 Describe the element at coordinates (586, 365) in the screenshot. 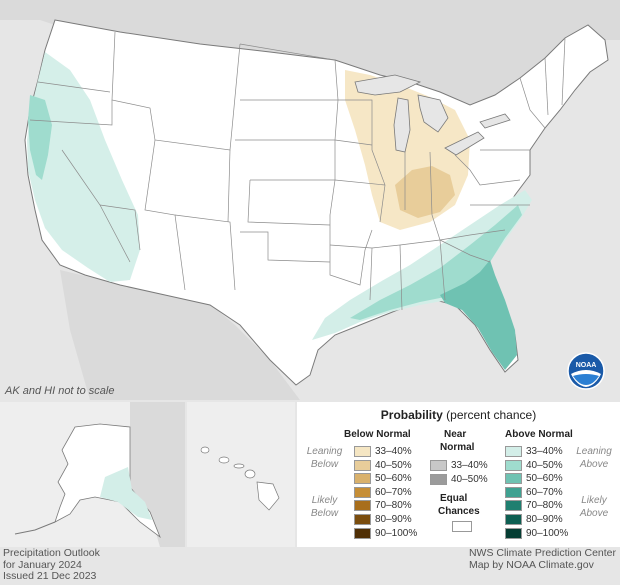

I see `logo-text: NOAA` at that location.